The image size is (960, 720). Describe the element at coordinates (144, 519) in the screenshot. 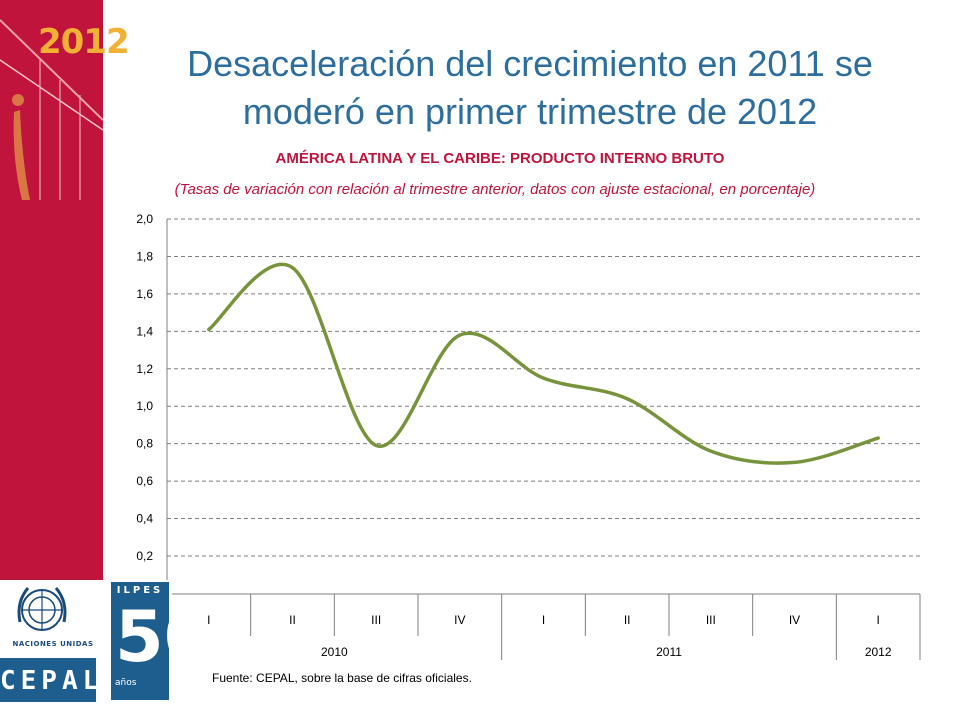

I see `y-tick-label: 0,4` at that location.